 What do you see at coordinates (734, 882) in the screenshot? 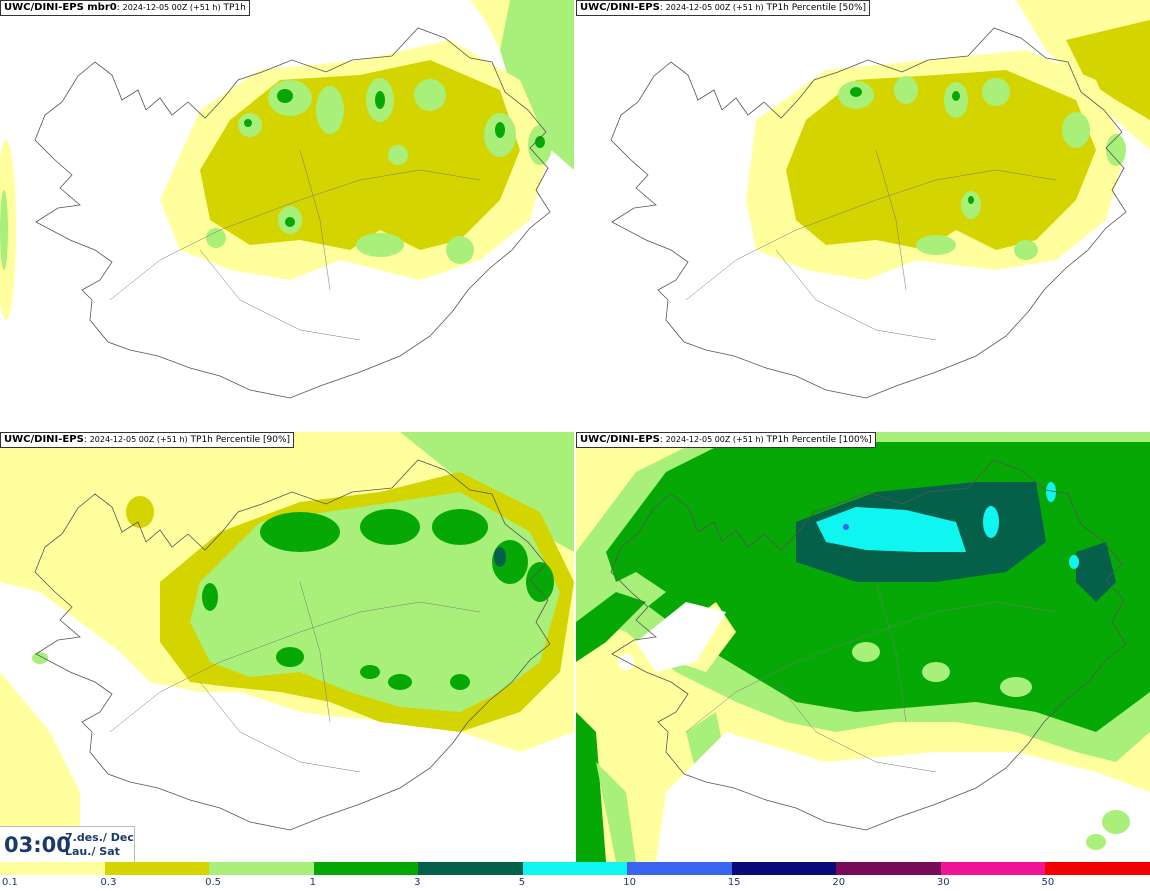
I see `legend-tick-label: 15` at bounding box center [734, 882].